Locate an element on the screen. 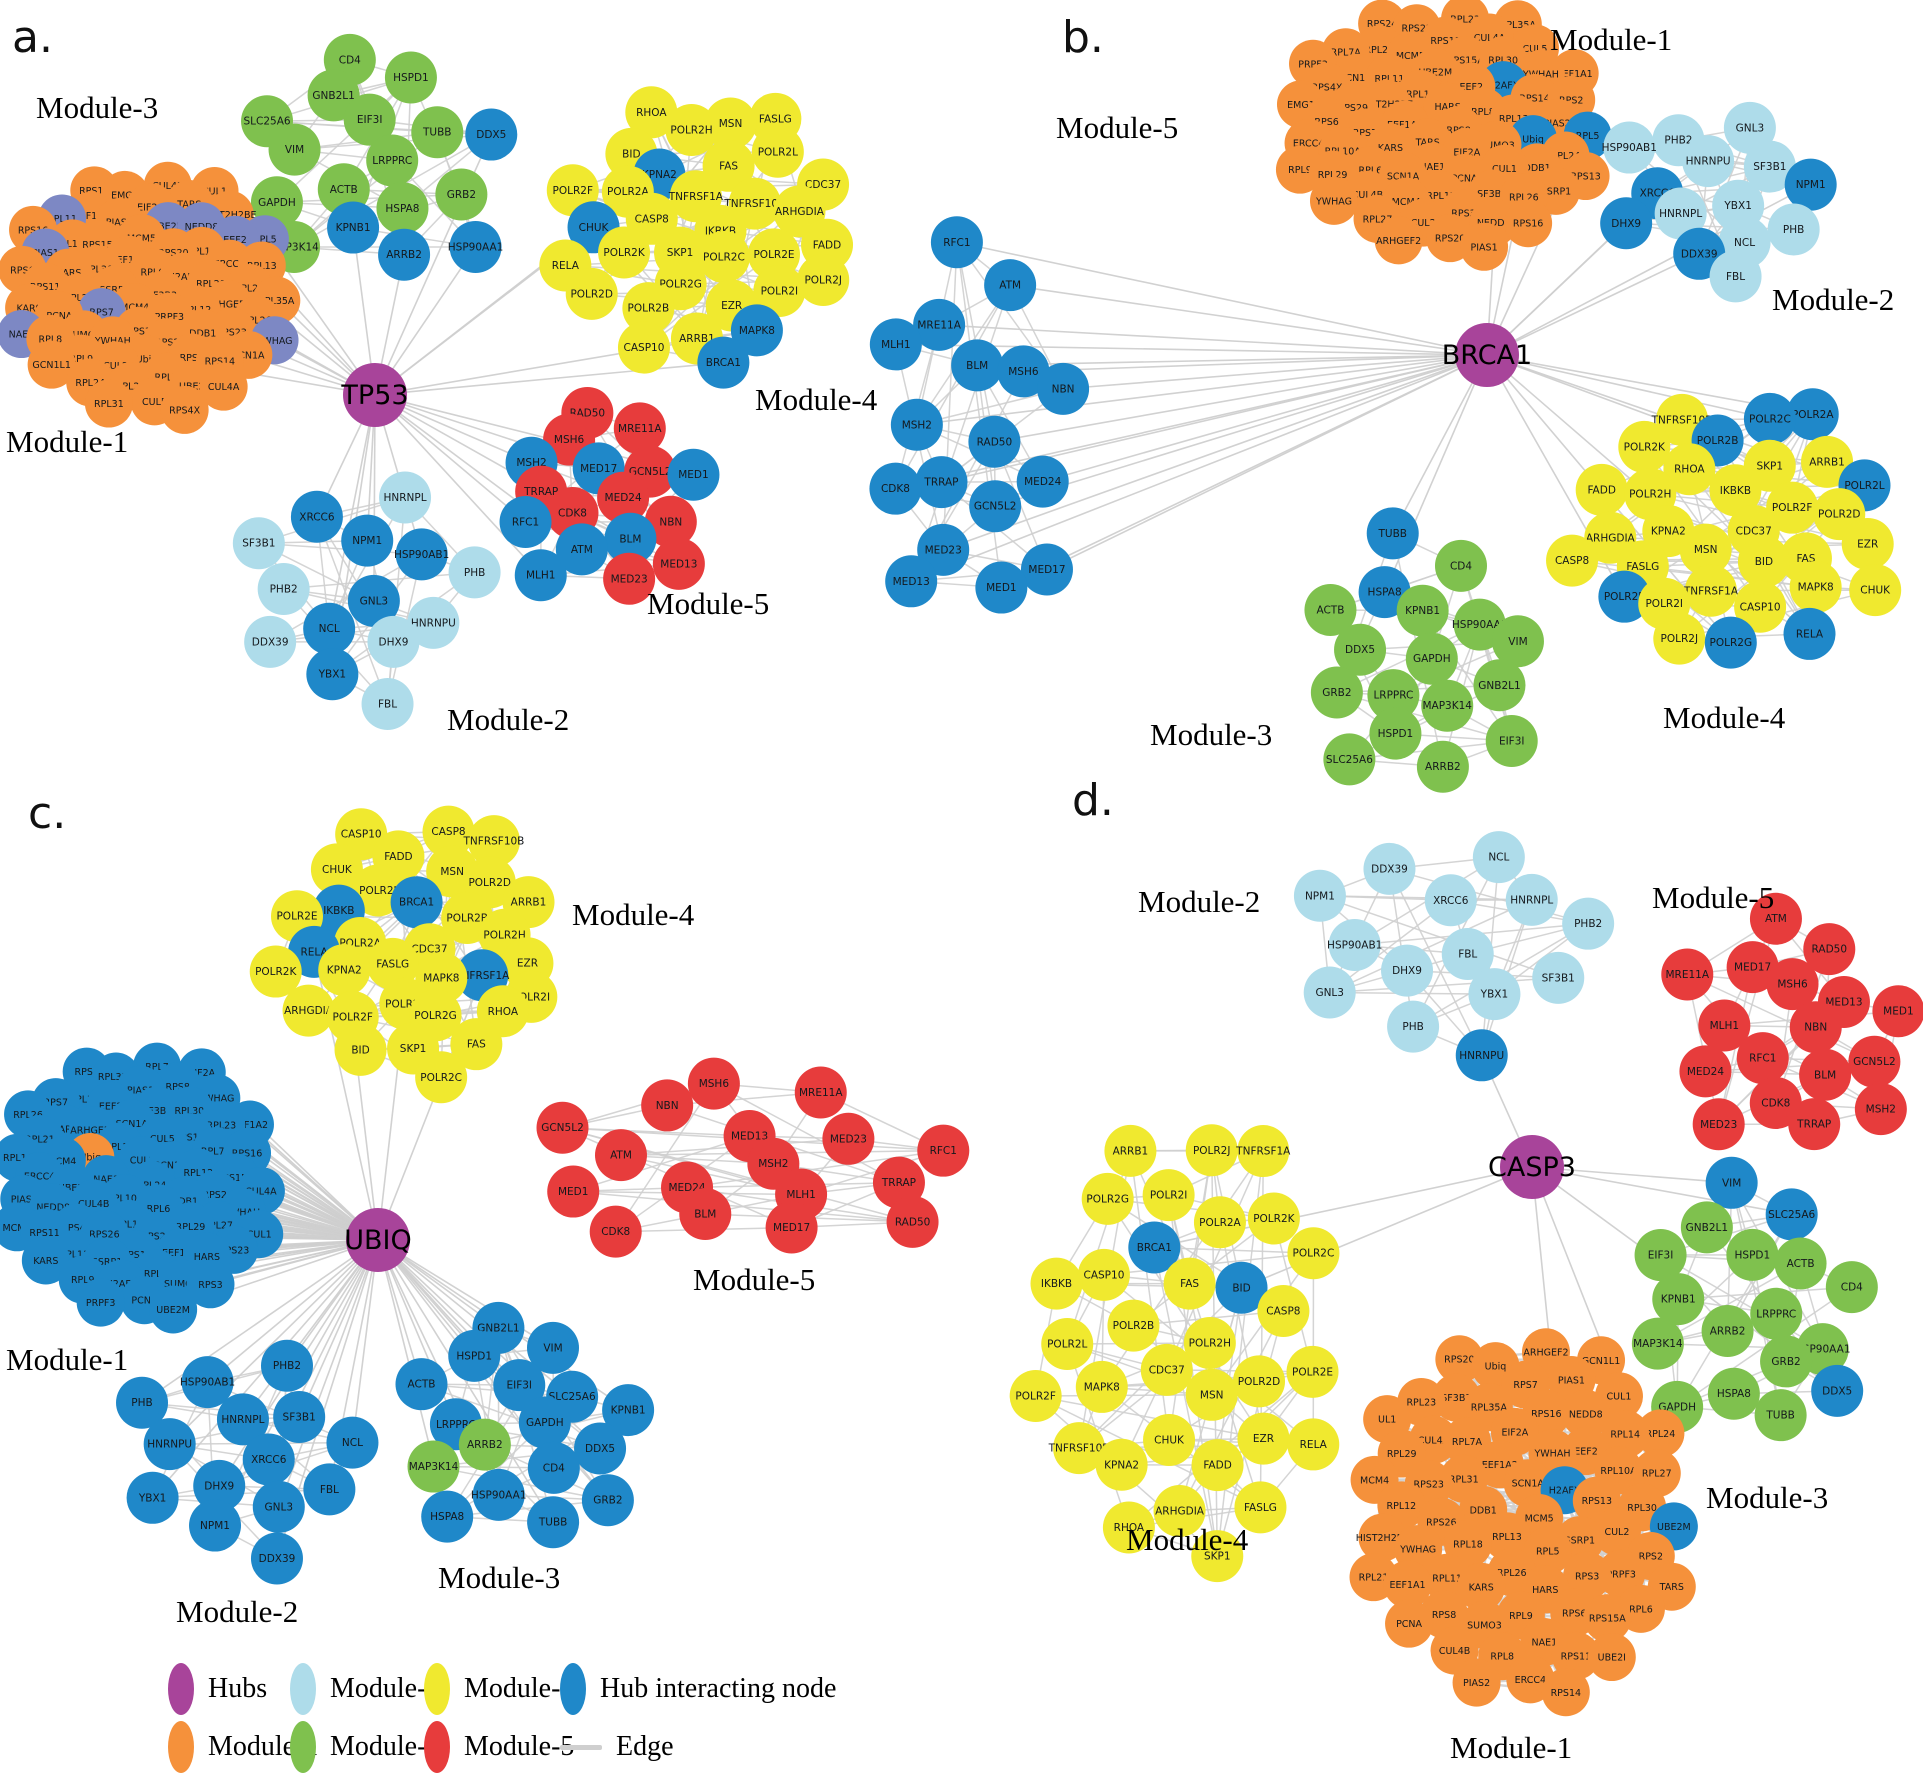  node-MAPK8: MAPK8 is located at coordinates (756, 330).